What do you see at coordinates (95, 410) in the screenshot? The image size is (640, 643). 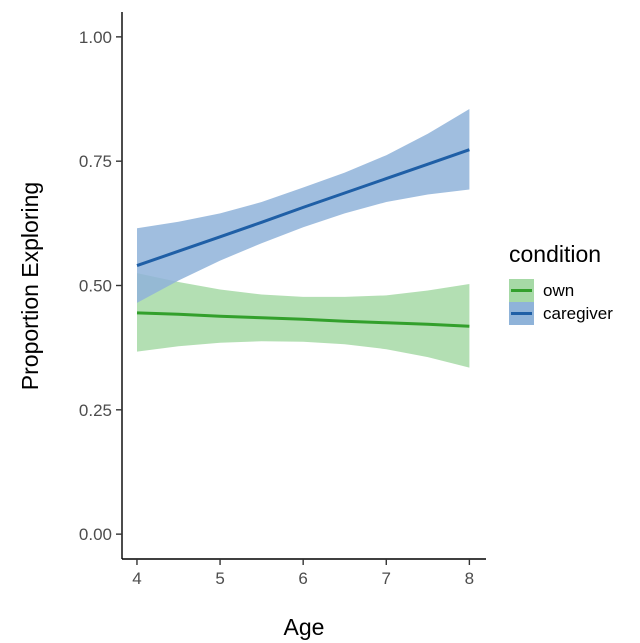 I see `y-tick-label: 0.25` at bounding box center [95, 410].